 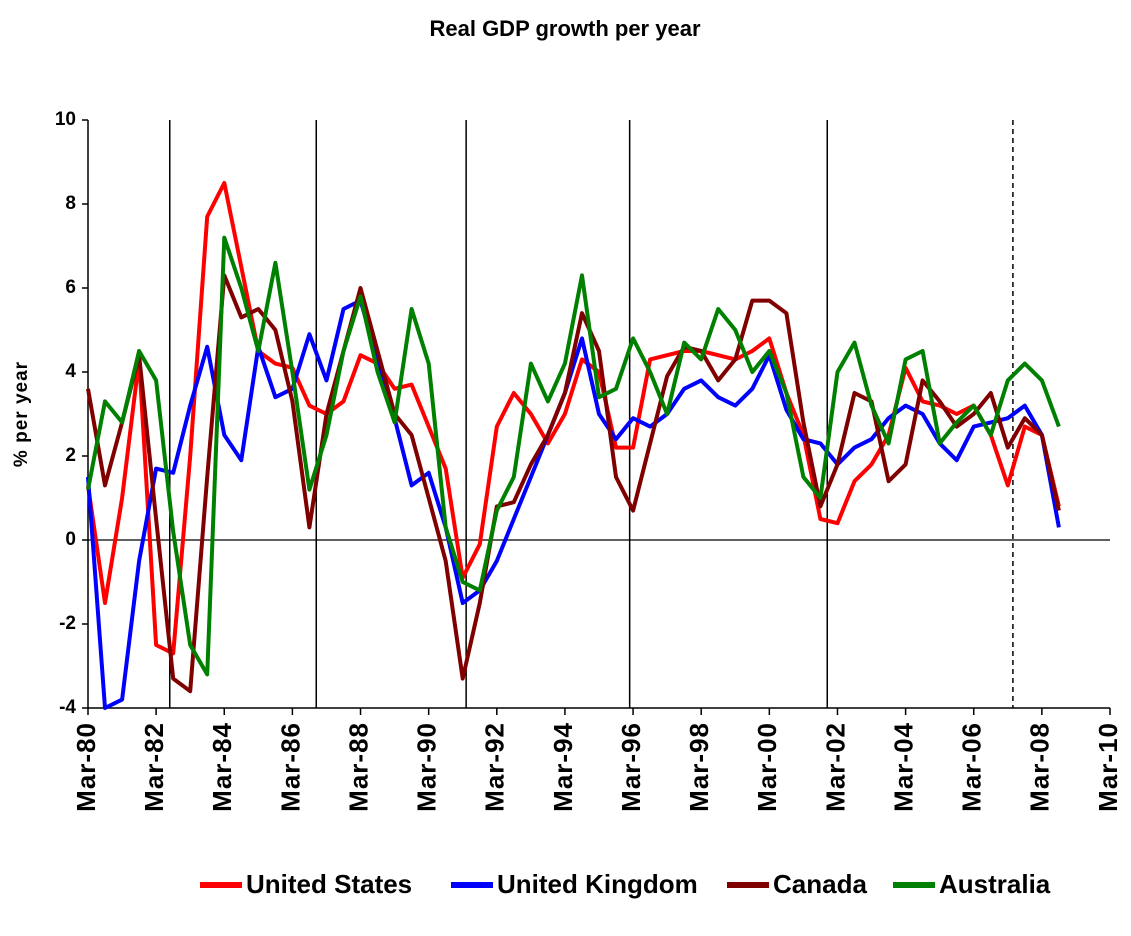 What do you see at coordinates (972, 767) in the screenshot?
I see `x-tick-label: Mar-06` at bounding box center [972, 767].